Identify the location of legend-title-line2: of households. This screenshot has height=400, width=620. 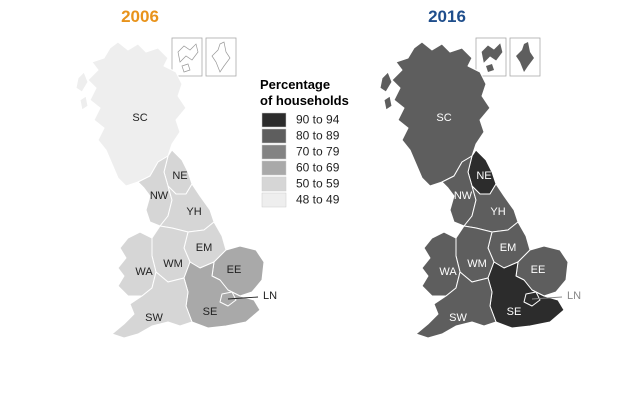
(304, 100).